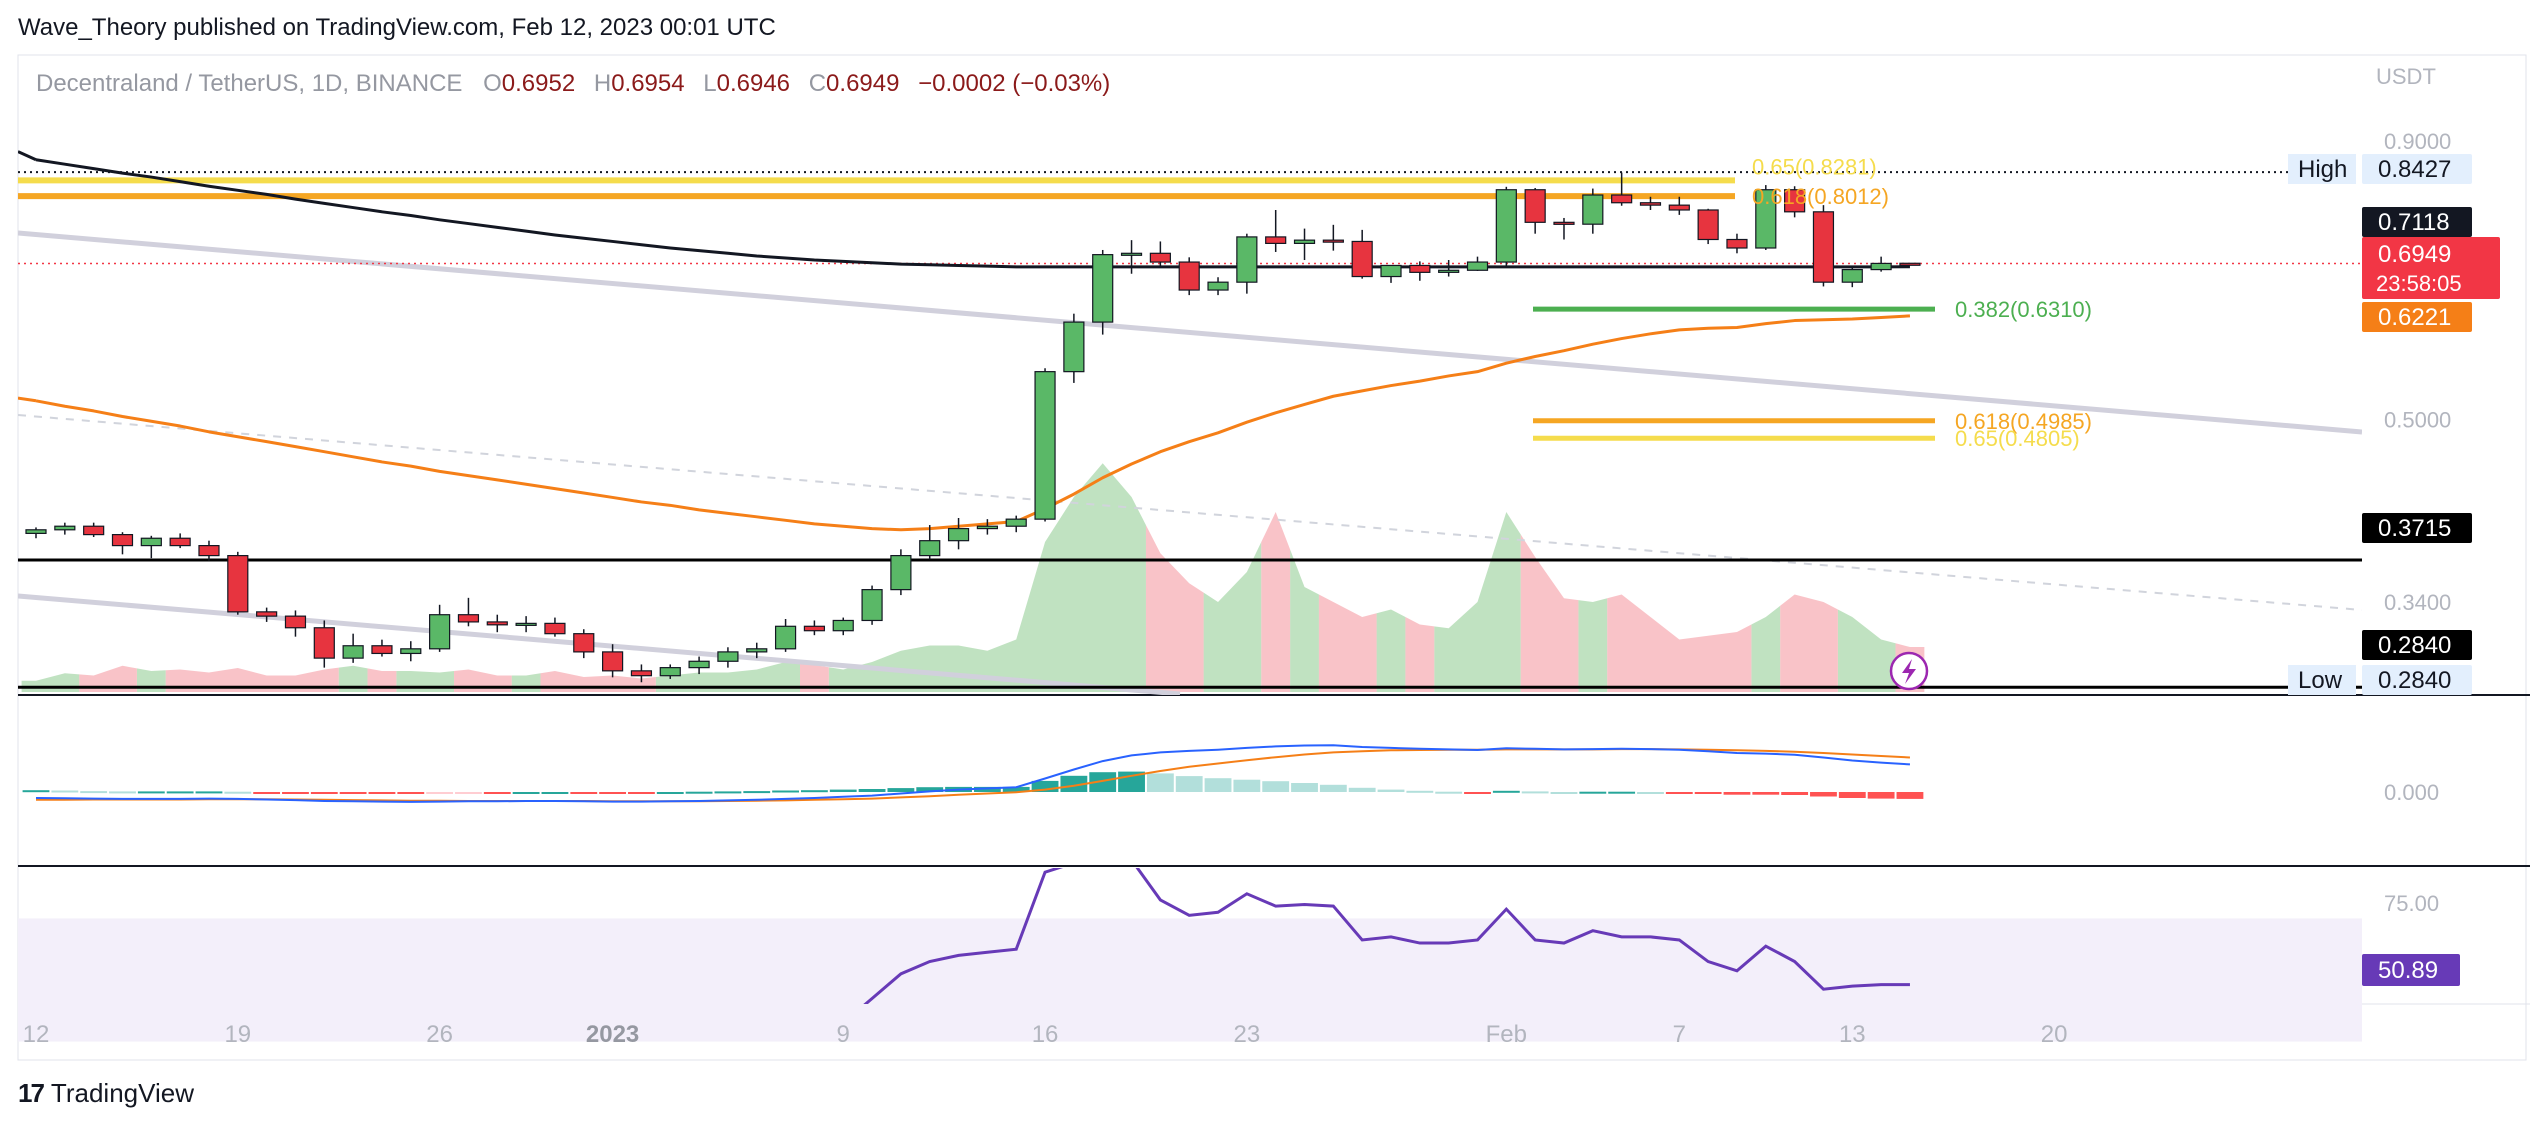 The width and height of the screenshot is (2530, 1130). I want to click on time-tick-label: 2023, so click(612, 1034).